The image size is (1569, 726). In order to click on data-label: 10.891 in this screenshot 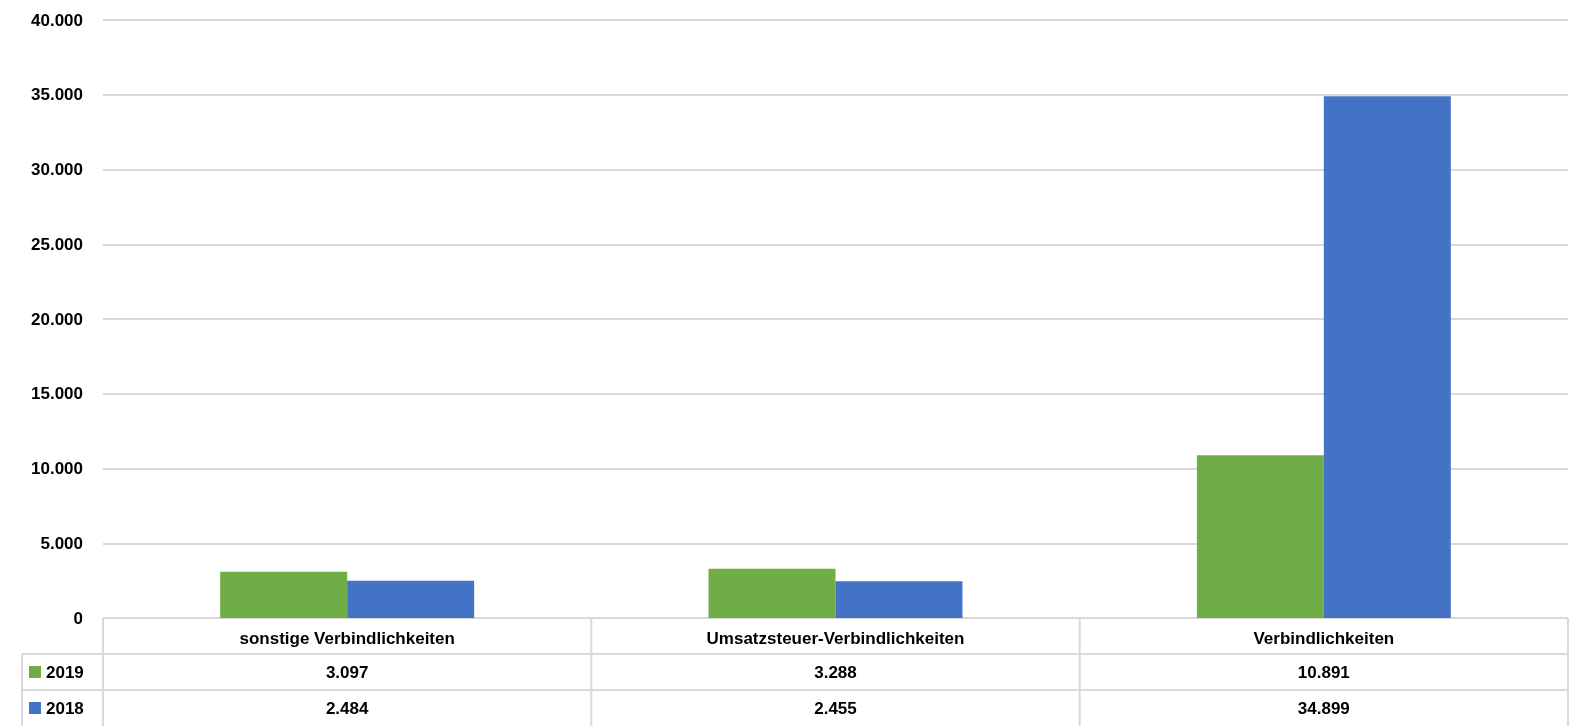, I will do `click(1323, 672)`.